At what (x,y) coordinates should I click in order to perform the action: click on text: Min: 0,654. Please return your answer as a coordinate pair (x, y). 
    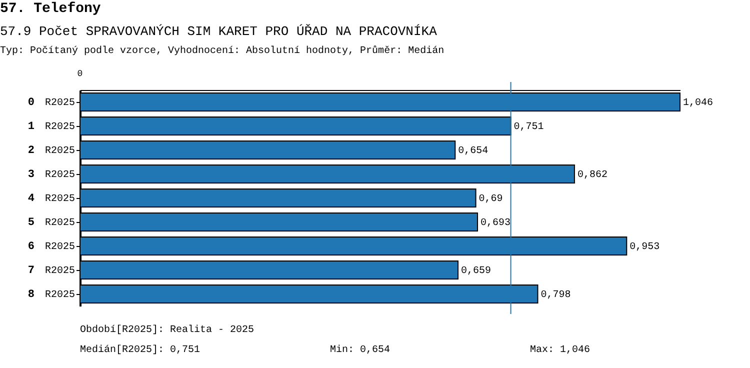
    Looking at the image, I should click on (360, 350).